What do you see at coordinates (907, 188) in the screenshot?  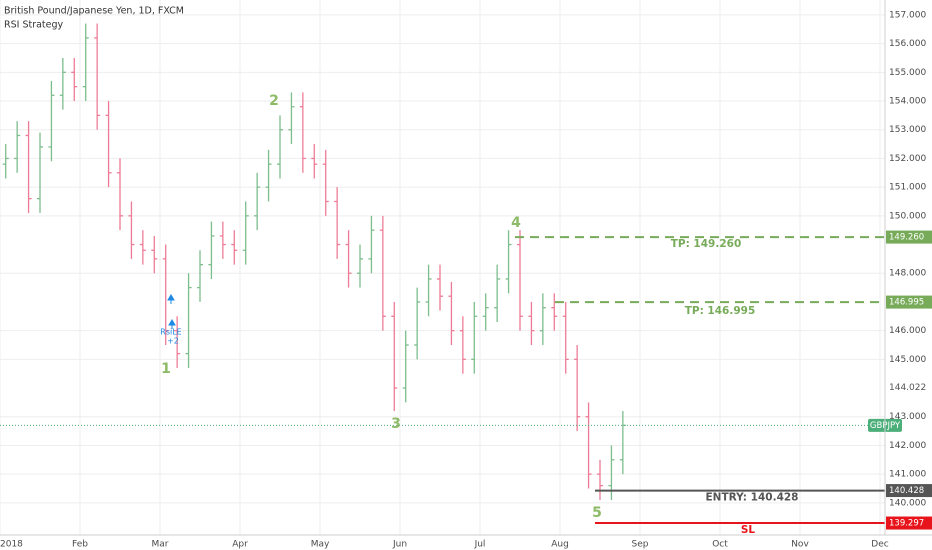 I see `y-tick-label: 151.000` at bounding box center [907, 188].